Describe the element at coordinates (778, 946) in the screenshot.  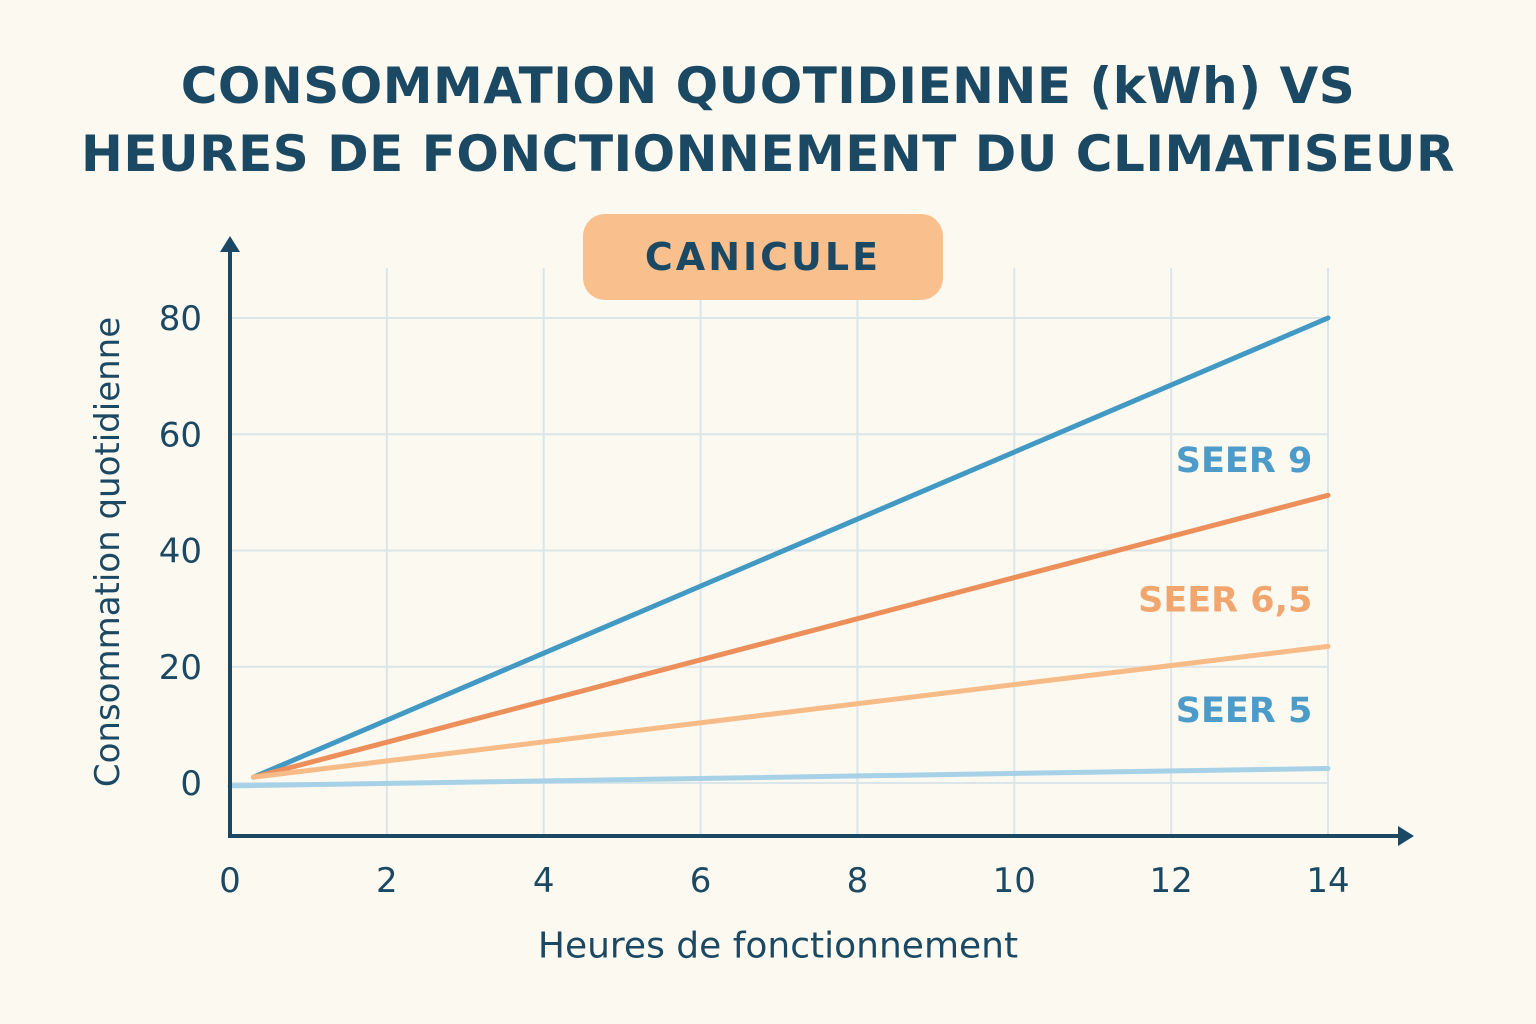
I see `x-axis-label: Heures de fonctionnement` at that location.